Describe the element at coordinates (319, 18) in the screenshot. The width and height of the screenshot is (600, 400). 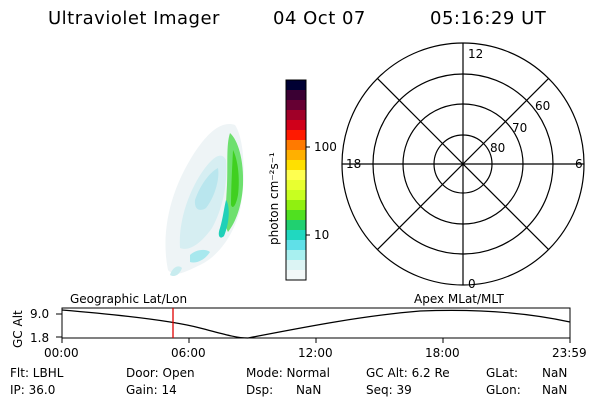
I see `observation-date: 04 Oct 07` at that location.